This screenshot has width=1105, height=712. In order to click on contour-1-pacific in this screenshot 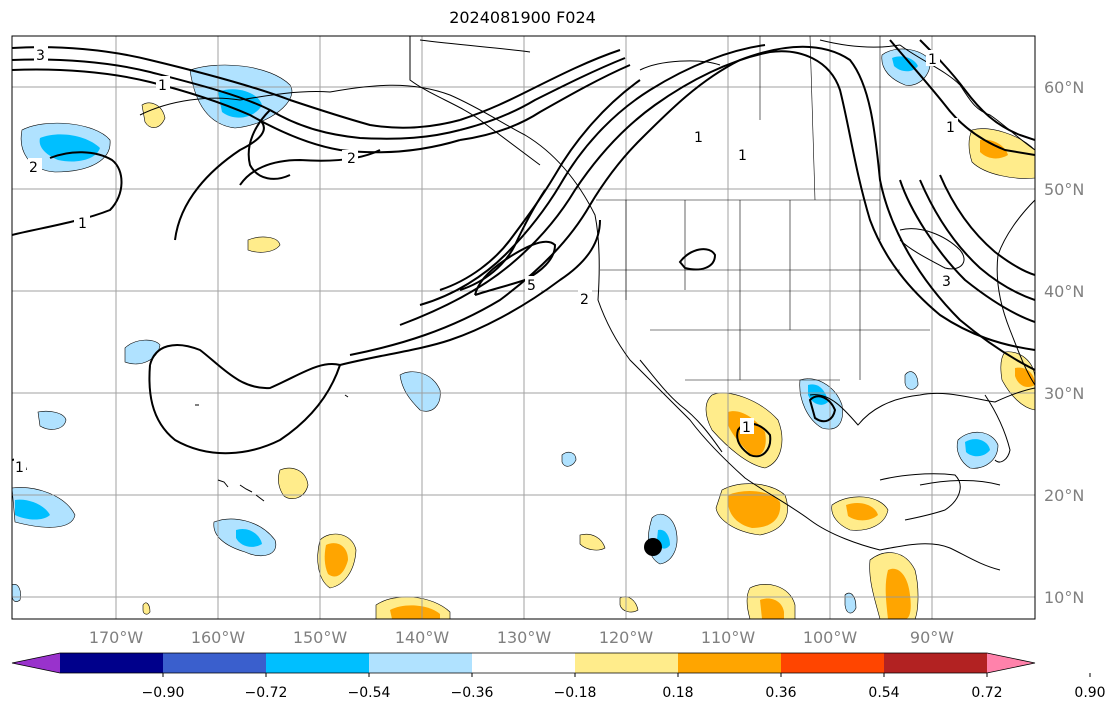, I will do `click(375, 304)`.